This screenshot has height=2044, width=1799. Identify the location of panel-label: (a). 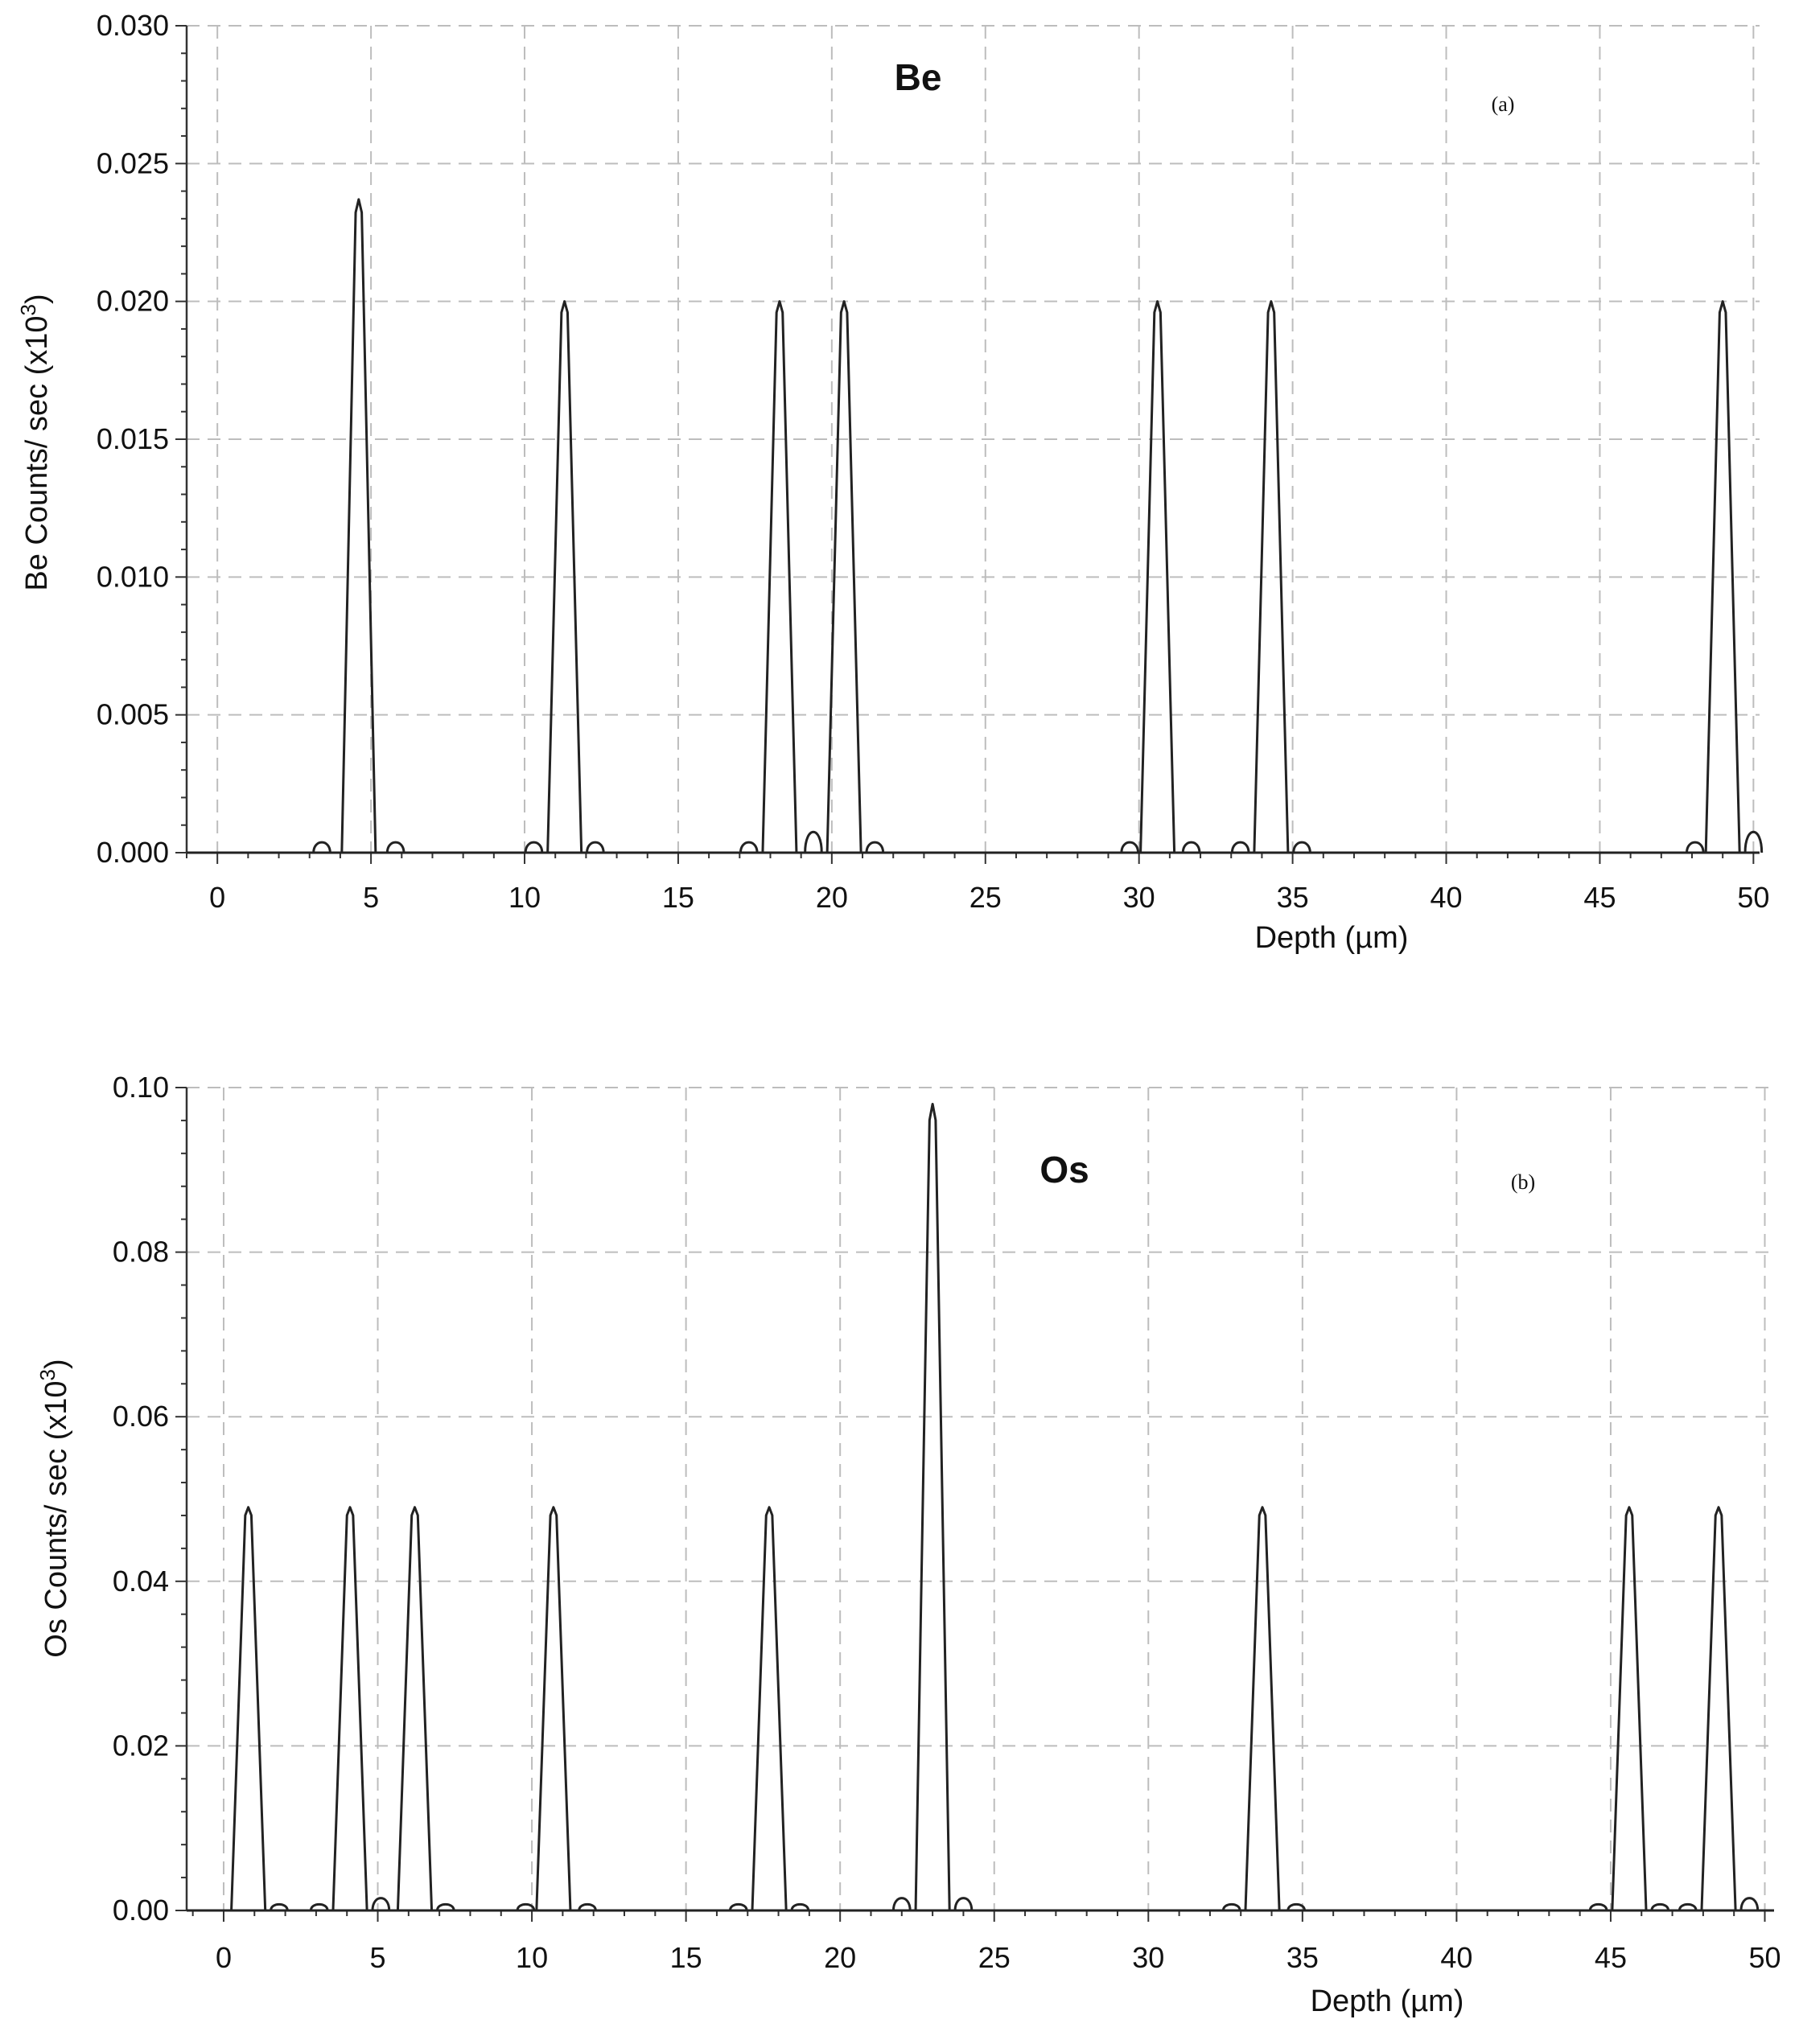
(1503, 104).